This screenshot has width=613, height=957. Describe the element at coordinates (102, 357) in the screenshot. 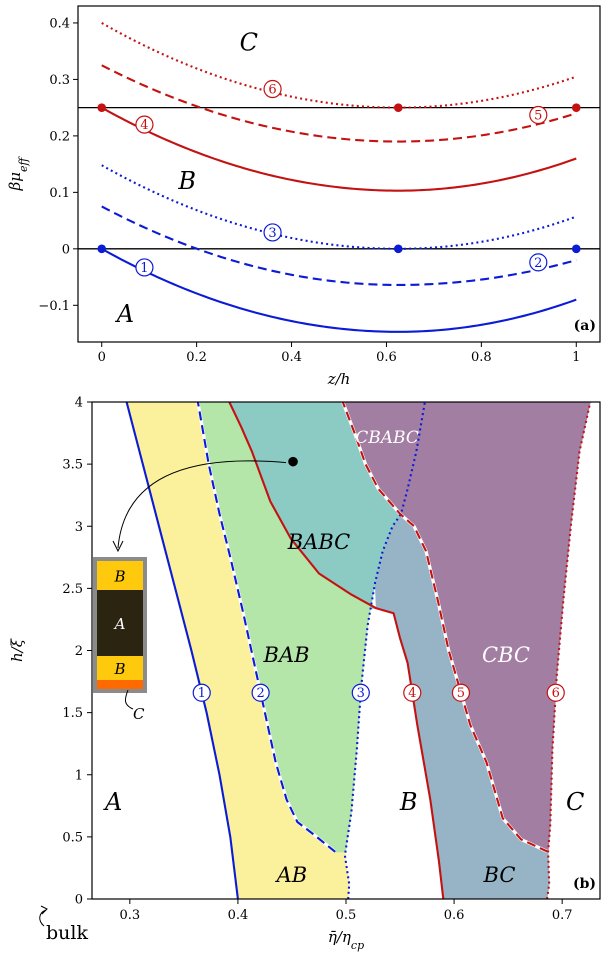

I see `x-tick-label: 0` at that location.